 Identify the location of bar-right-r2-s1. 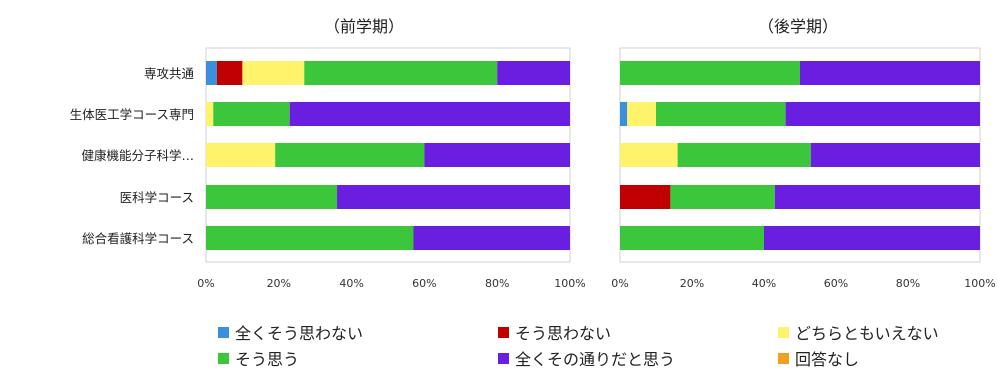
(624, 114).